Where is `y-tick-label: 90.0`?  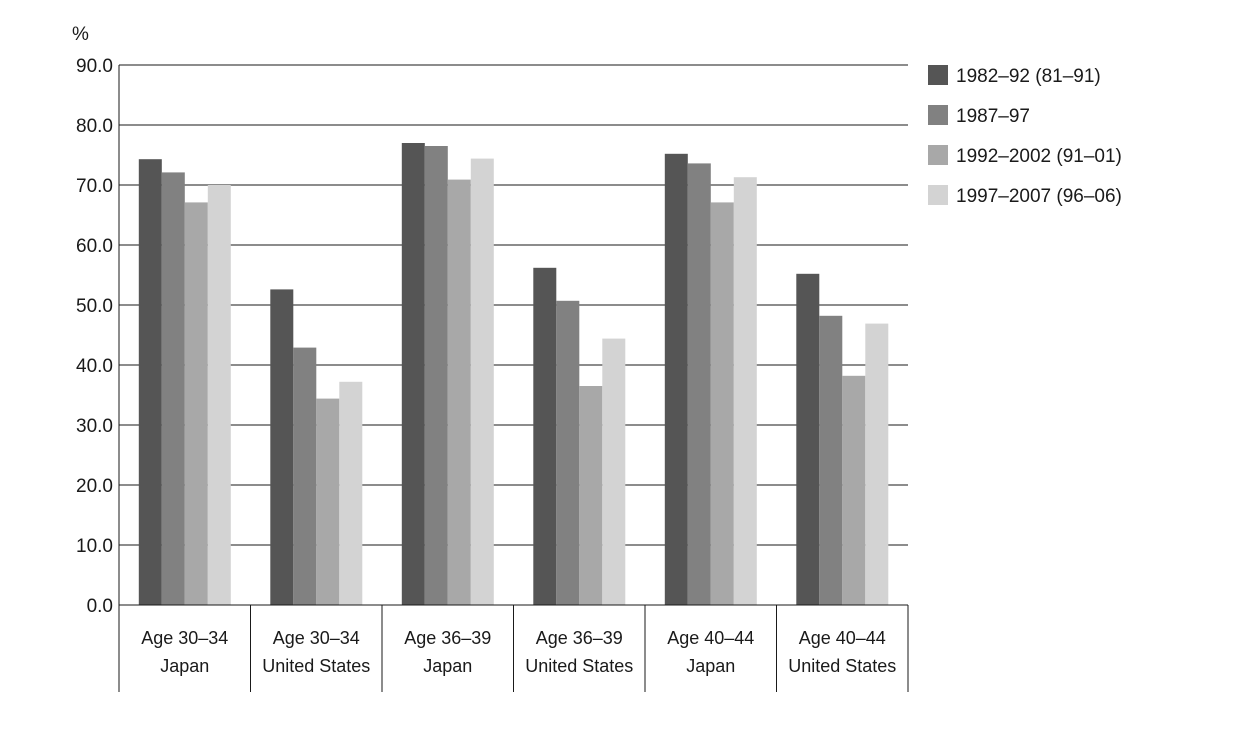
y-tick-label: 90.0 is located at coordinates (94, 66).